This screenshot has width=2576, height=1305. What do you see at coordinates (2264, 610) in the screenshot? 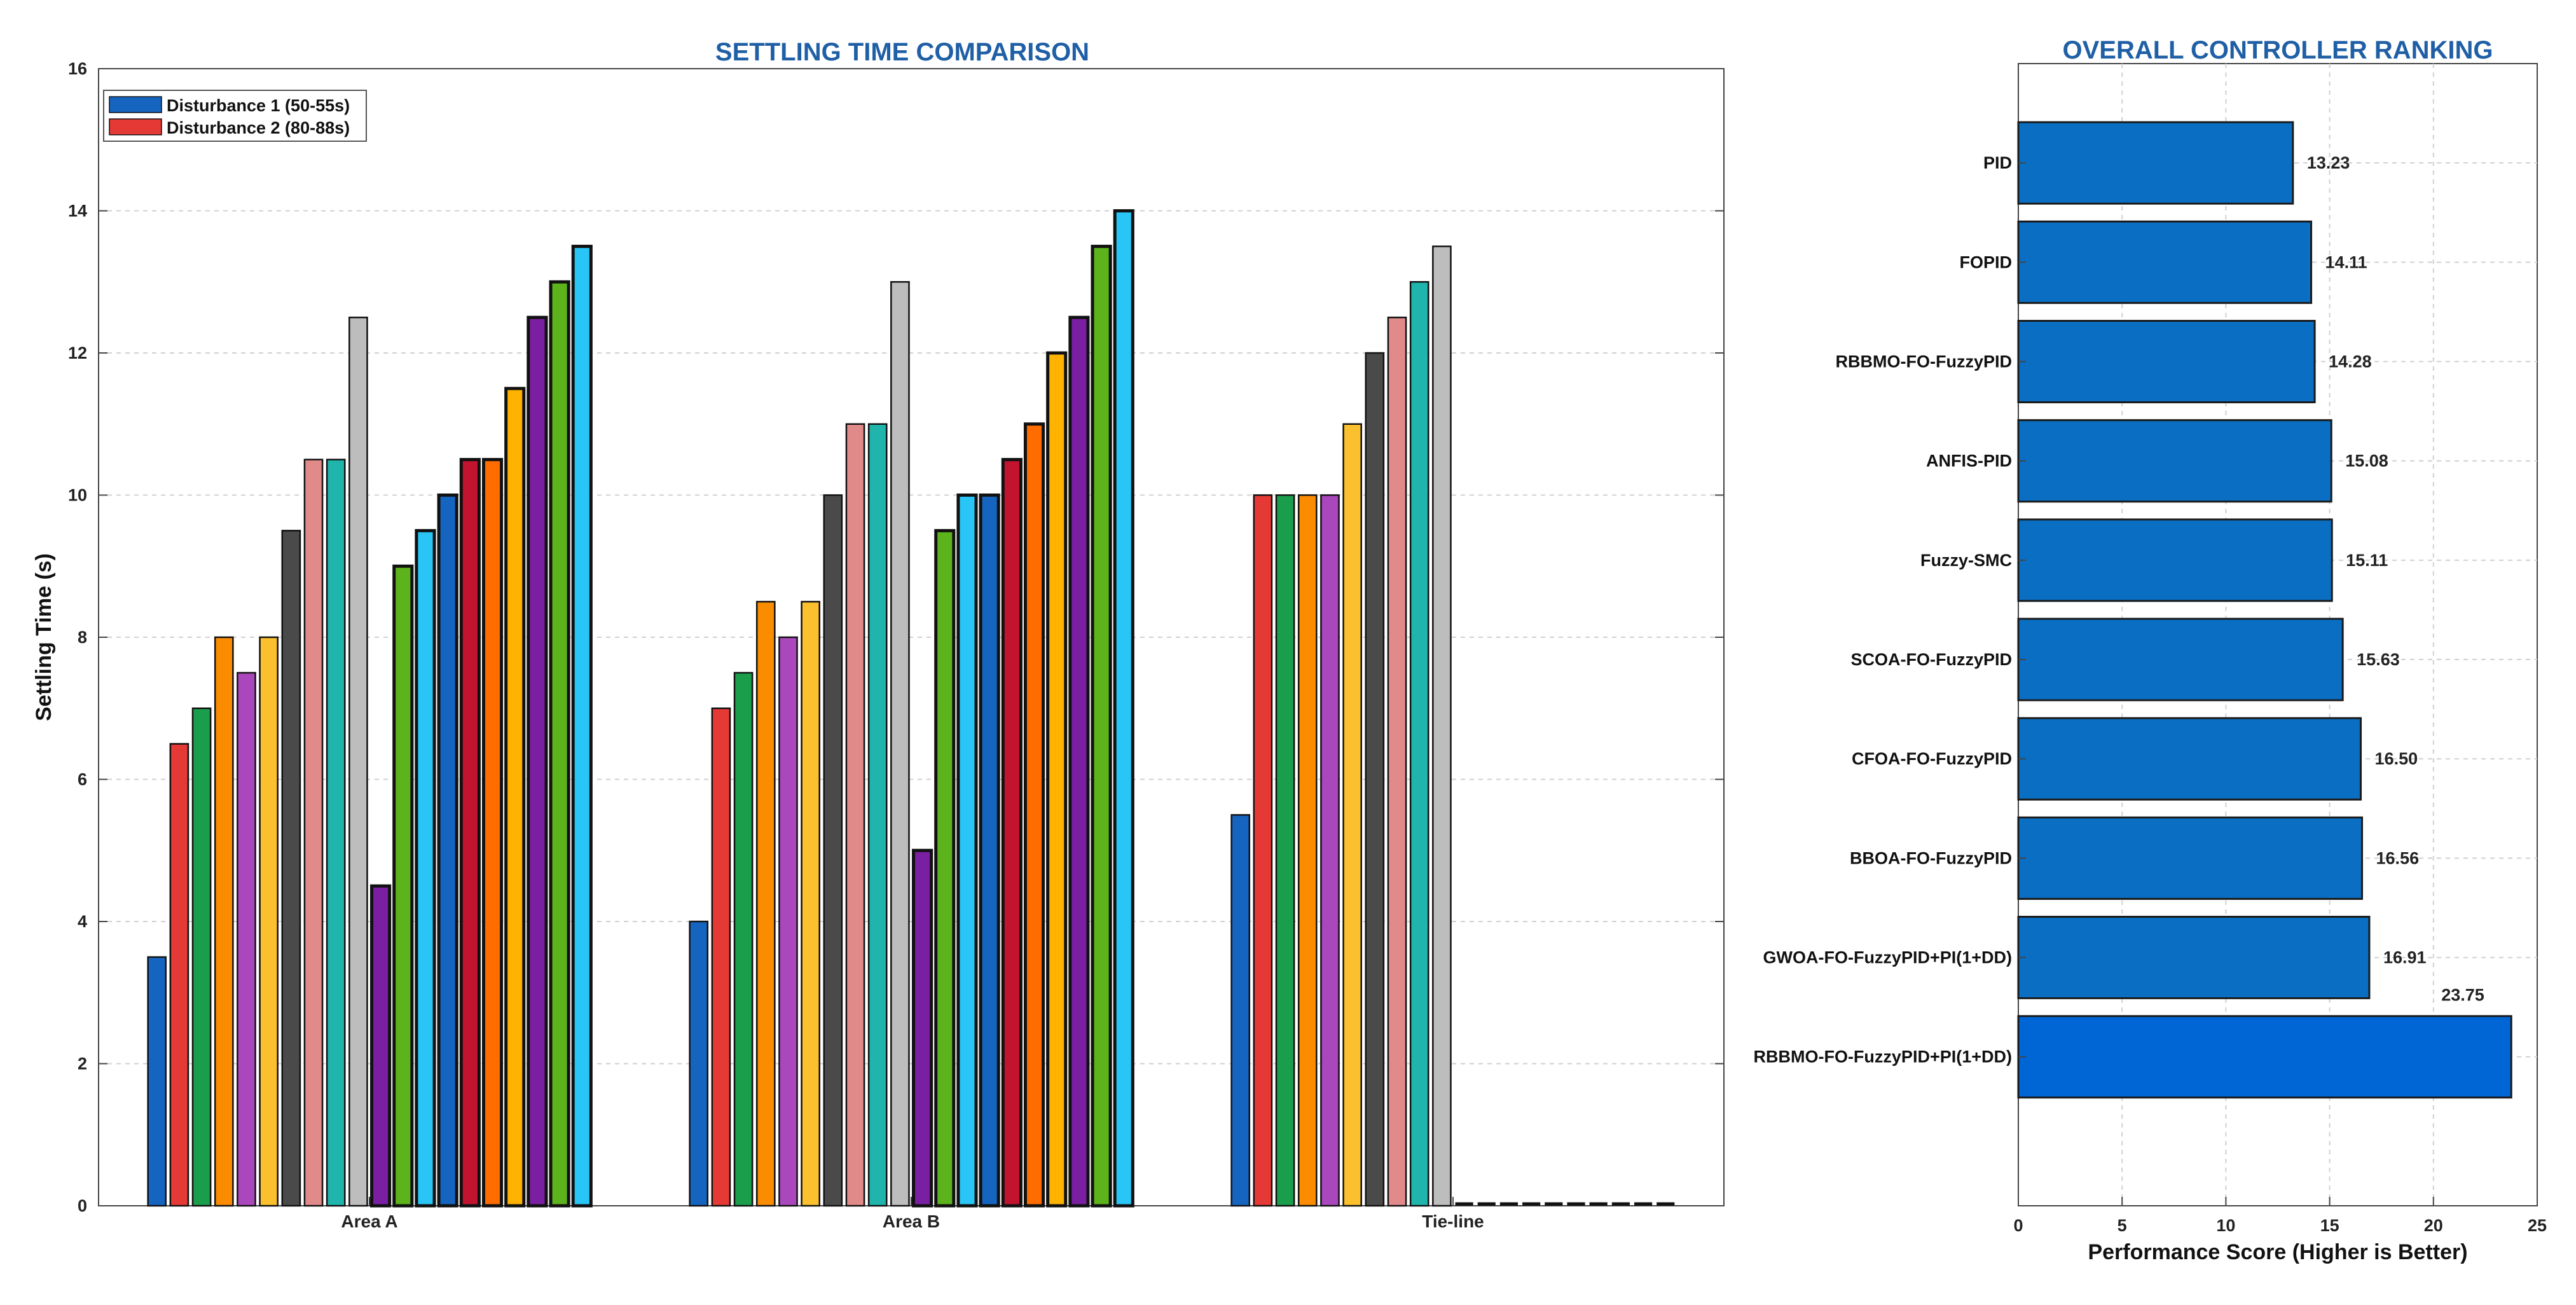
I see `controller-ranking-bars` at bounding box center [2264, 610].